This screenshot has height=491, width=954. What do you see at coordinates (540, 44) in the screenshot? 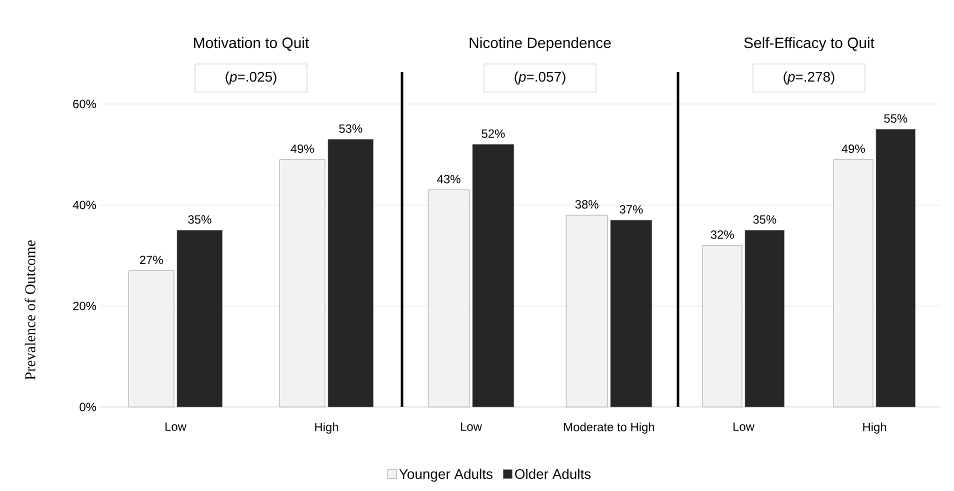
I see `chart-title: Nicotine Dependence` at bounding box center [540, 44].